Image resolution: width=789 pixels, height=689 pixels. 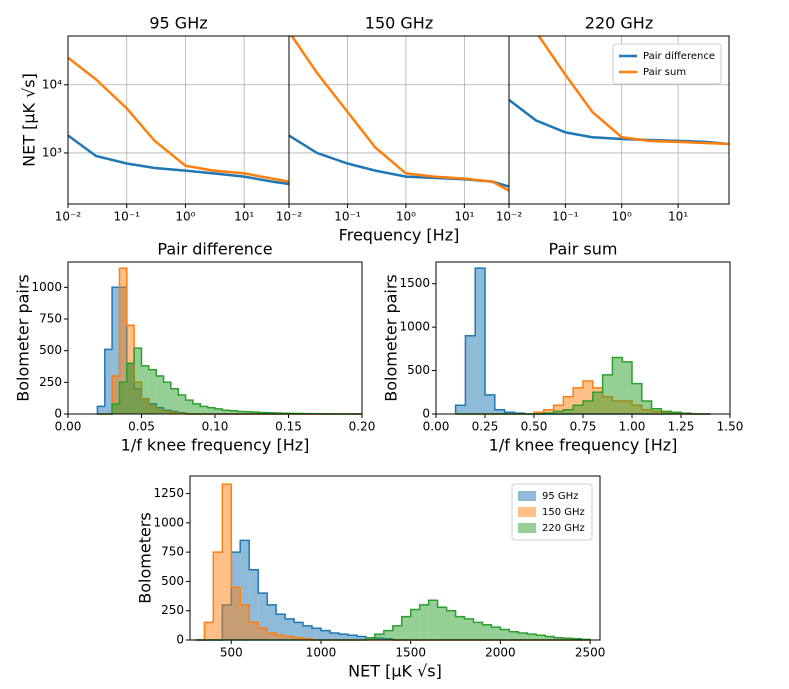 What do you see at coordinates (509, 217) in the screenshot?
I see `x-tick-label: 10⁻²` at bounding box center [509, 217].